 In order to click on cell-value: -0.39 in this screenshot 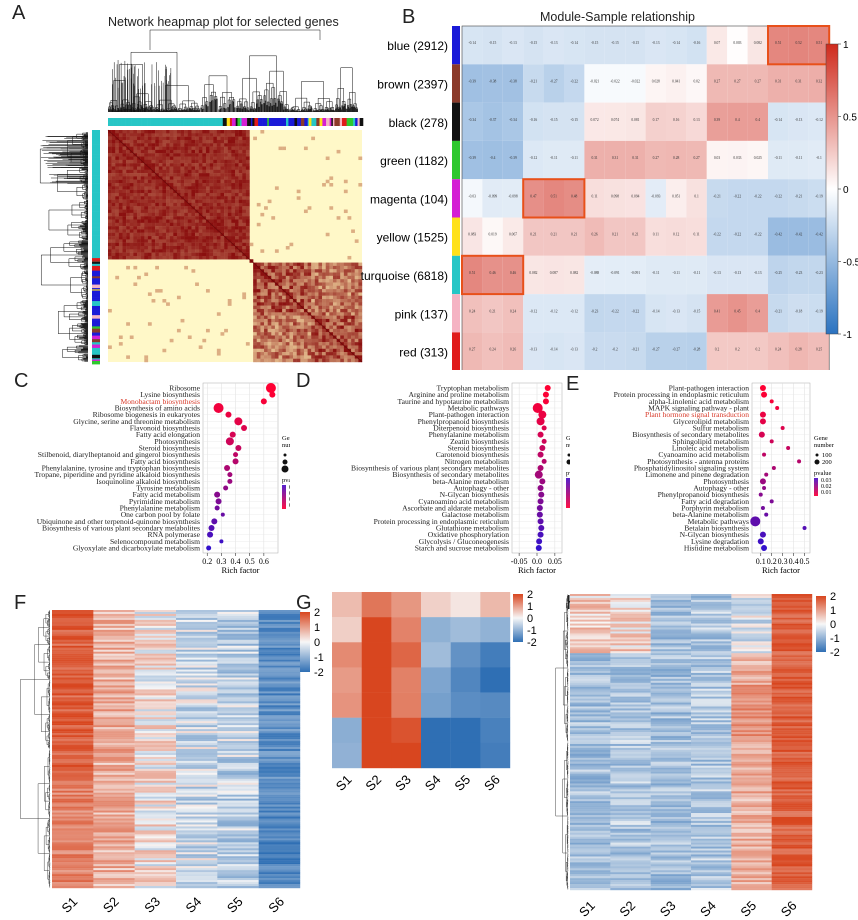, I will do `click(472, 81)`.